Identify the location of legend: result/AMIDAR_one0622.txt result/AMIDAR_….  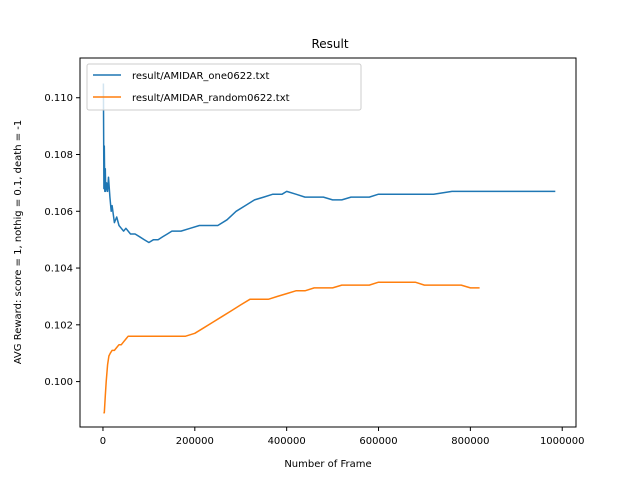
(224, 87).